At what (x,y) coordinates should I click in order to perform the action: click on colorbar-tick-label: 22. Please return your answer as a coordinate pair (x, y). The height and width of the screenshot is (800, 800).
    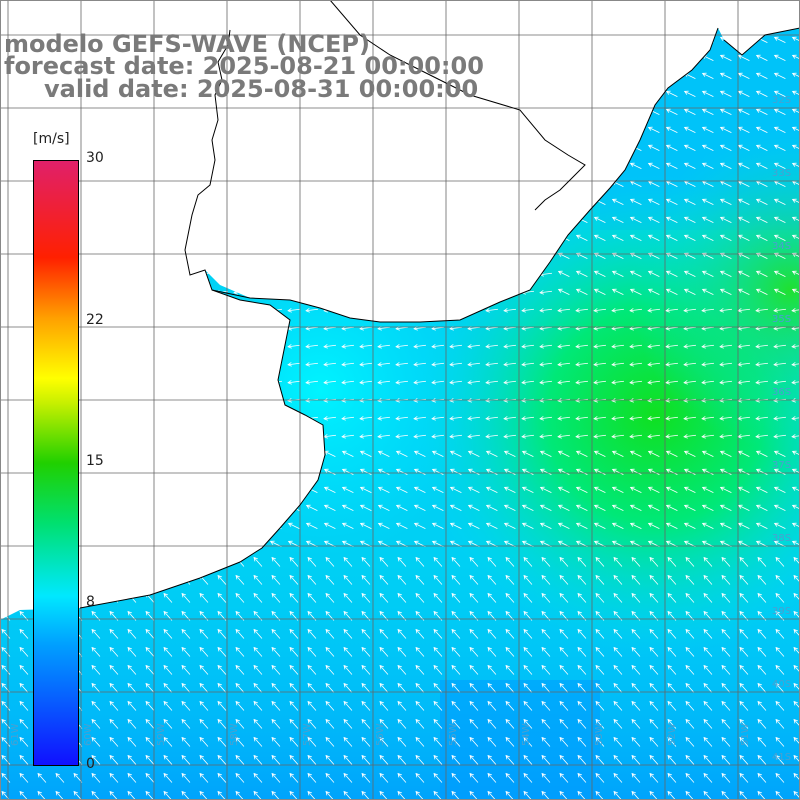
    Looking at the image, I should click on (95, 319).